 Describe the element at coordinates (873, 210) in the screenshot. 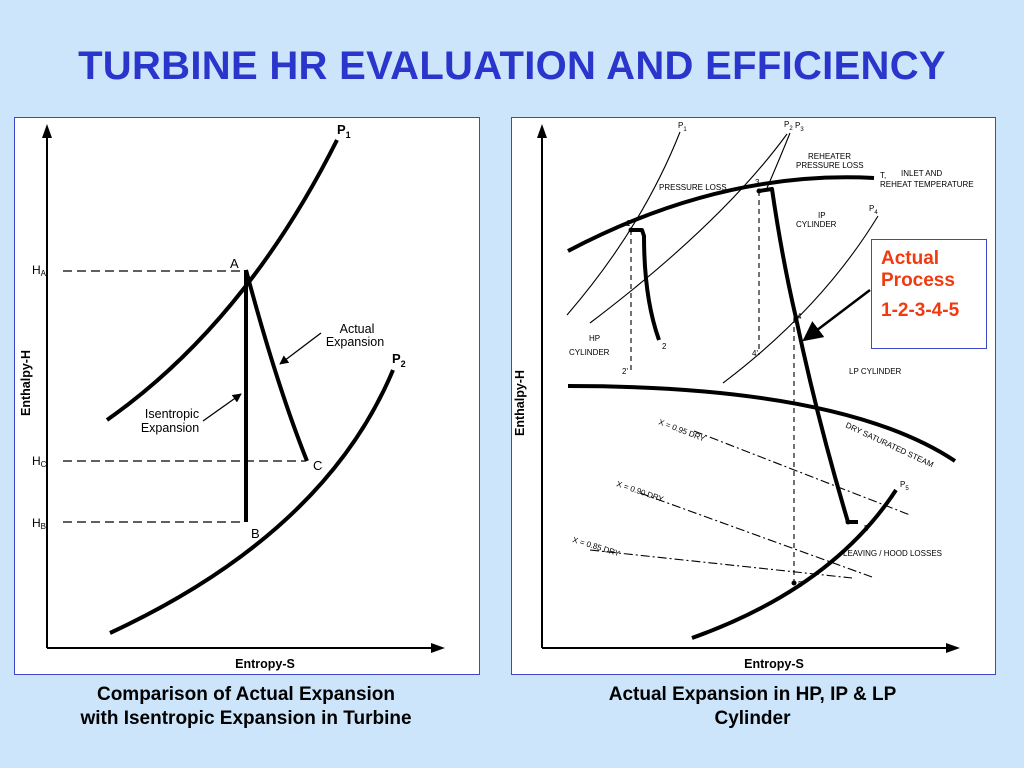

I see `p4-label: P4` at that location.